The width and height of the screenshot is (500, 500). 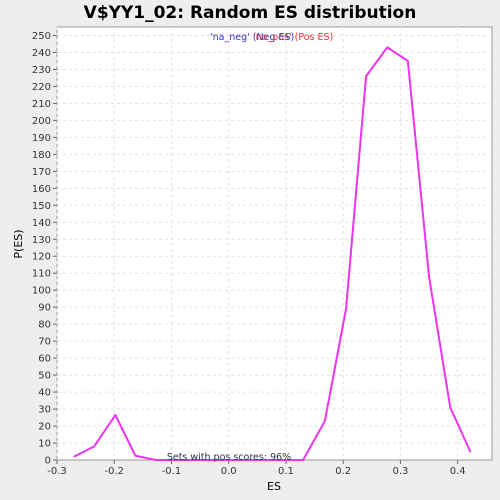 I want to click on y-tick-label: 80, so click(x=44, y=325).